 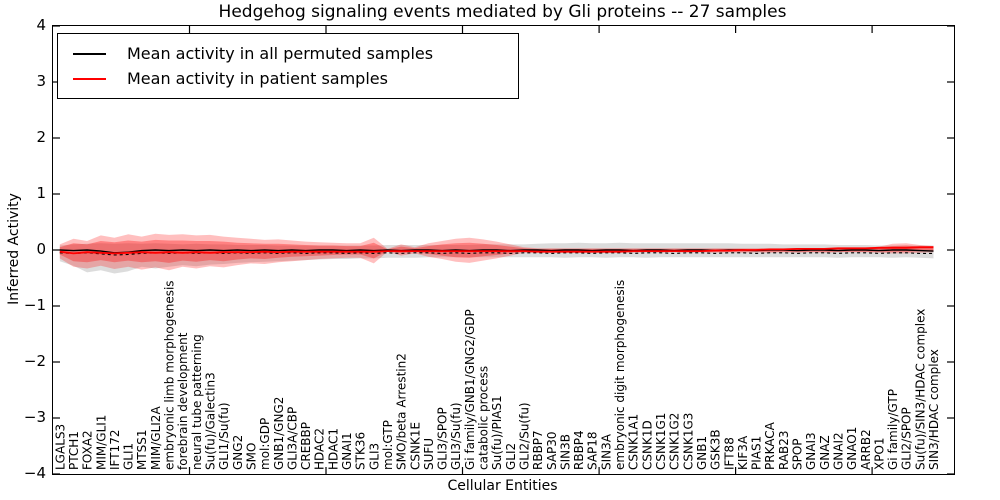 What do you see at coordinates (784, 450) in the screenshot?
I see `x-category-label: RAB23` at bounding box center [784, 450].